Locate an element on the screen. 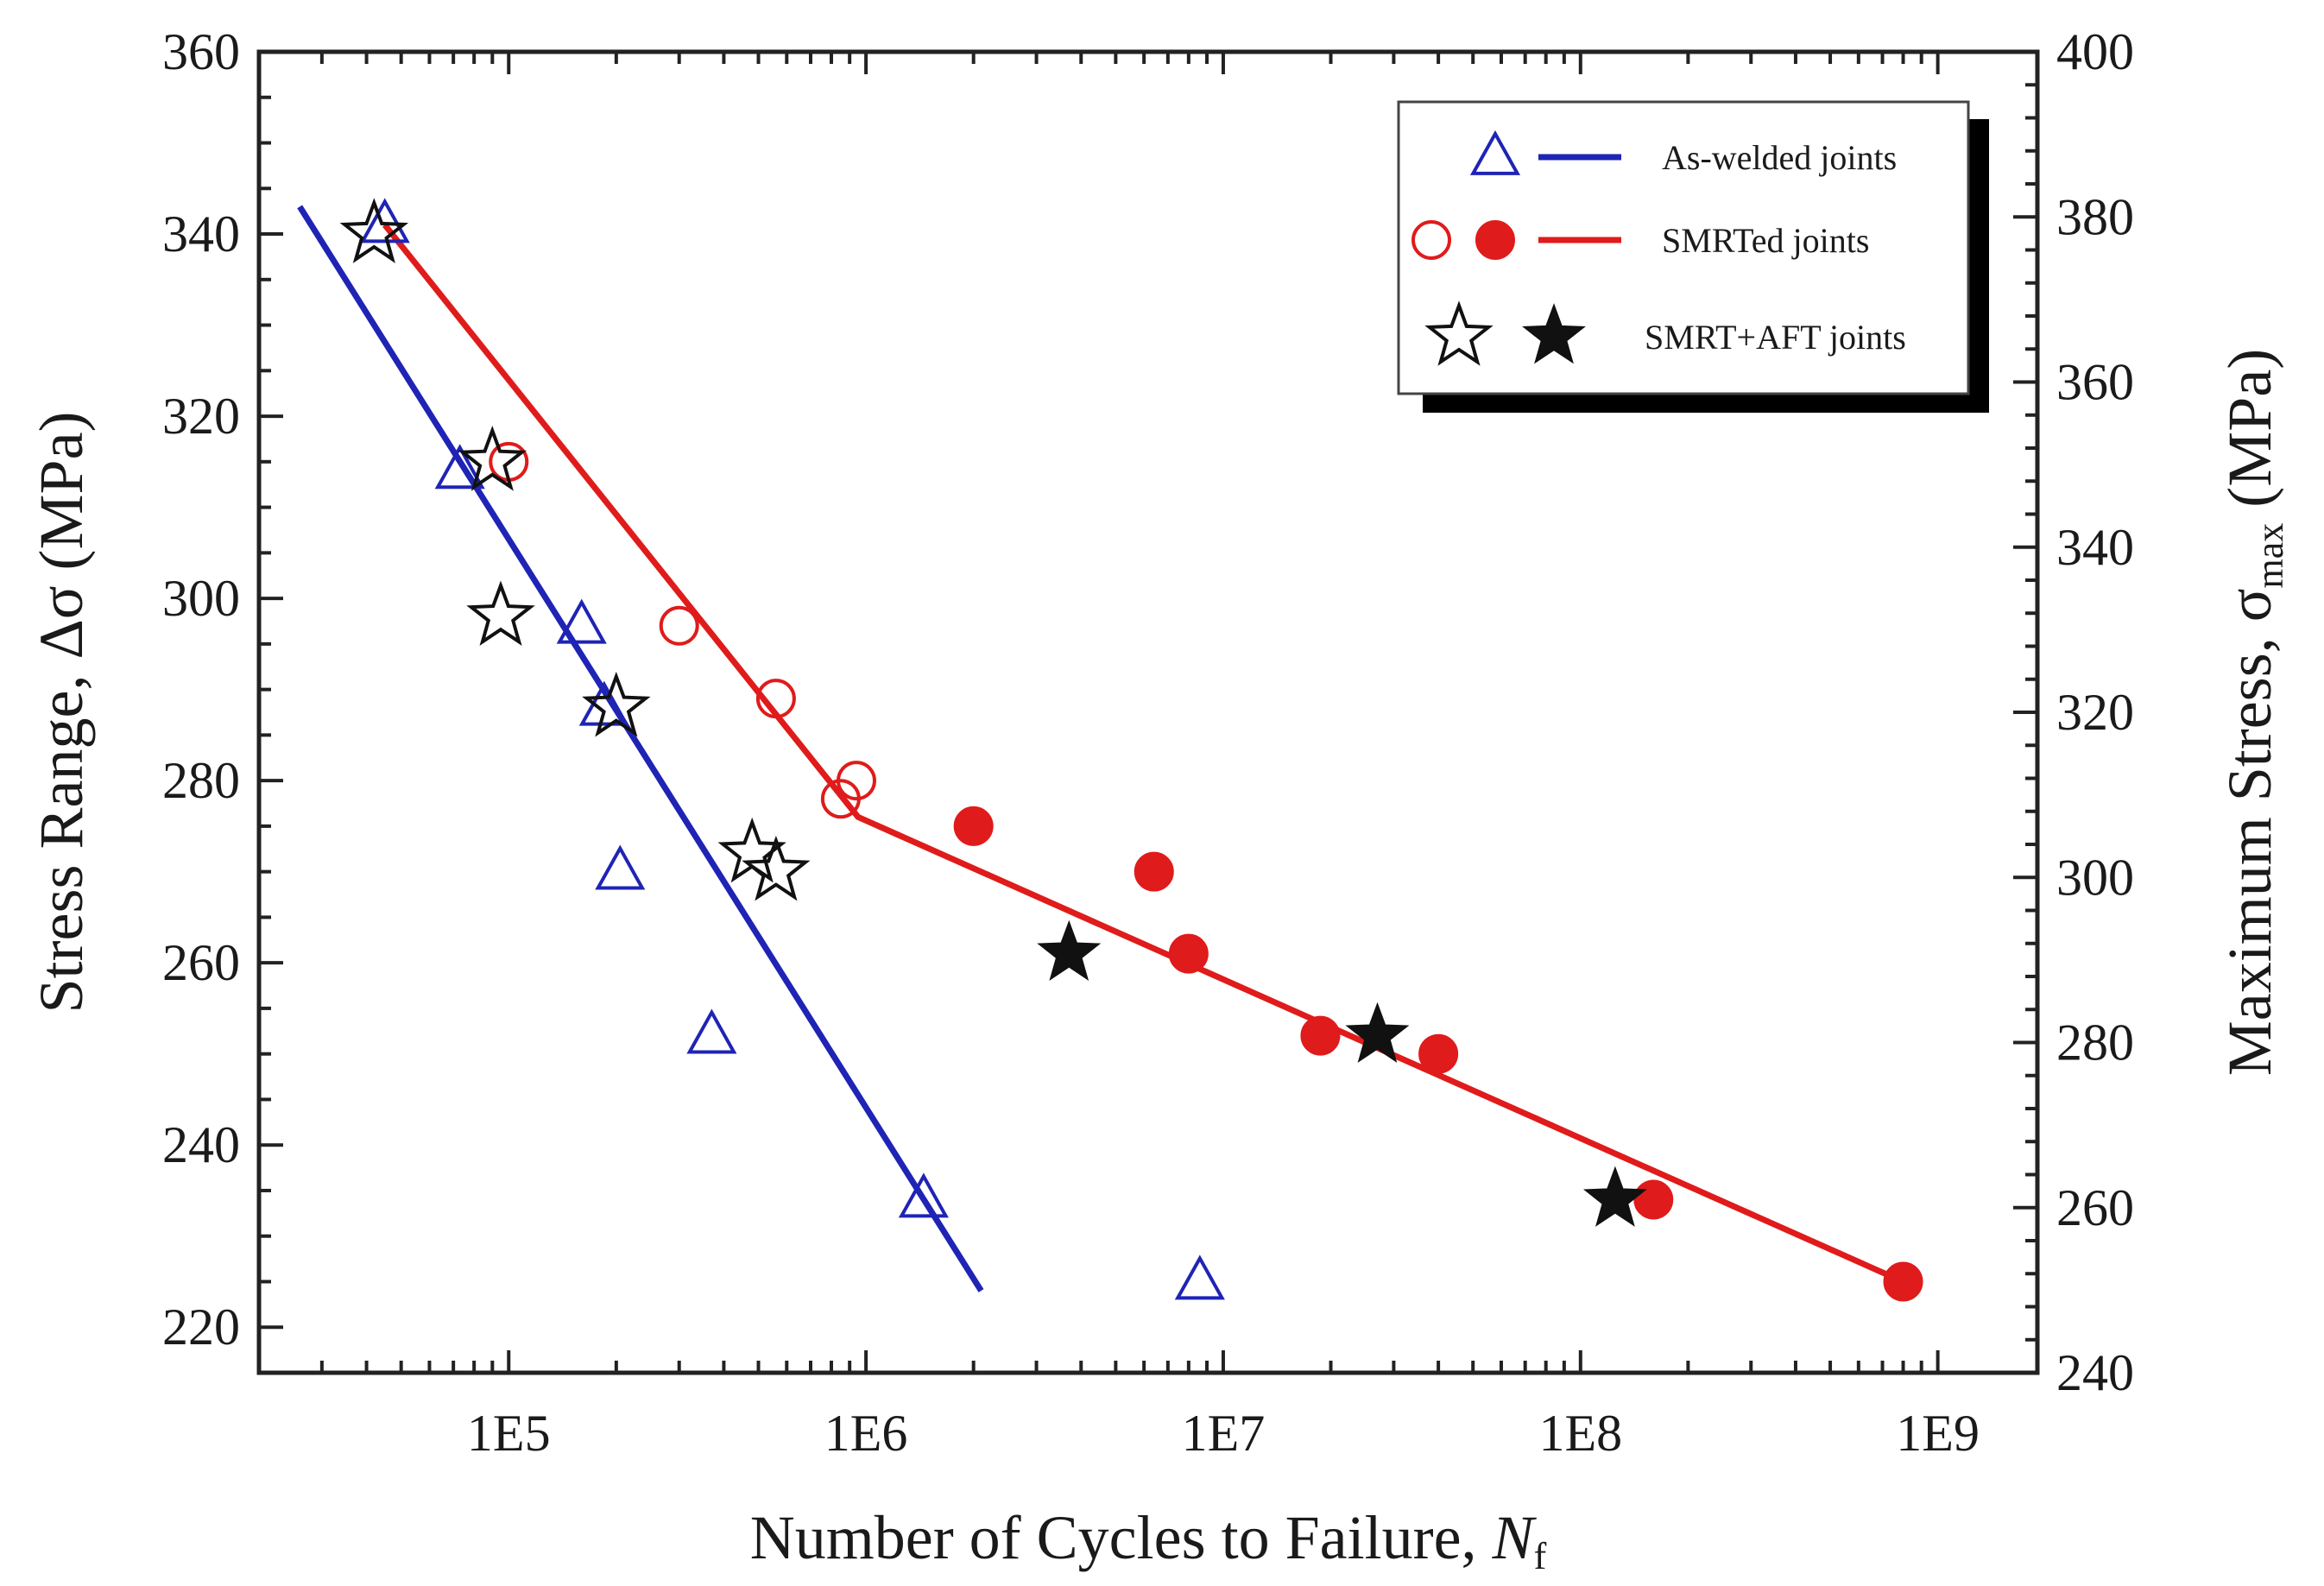  legend-label-smrt-aft: SMRT+AFT joints is located at coordinates (1775, 337).